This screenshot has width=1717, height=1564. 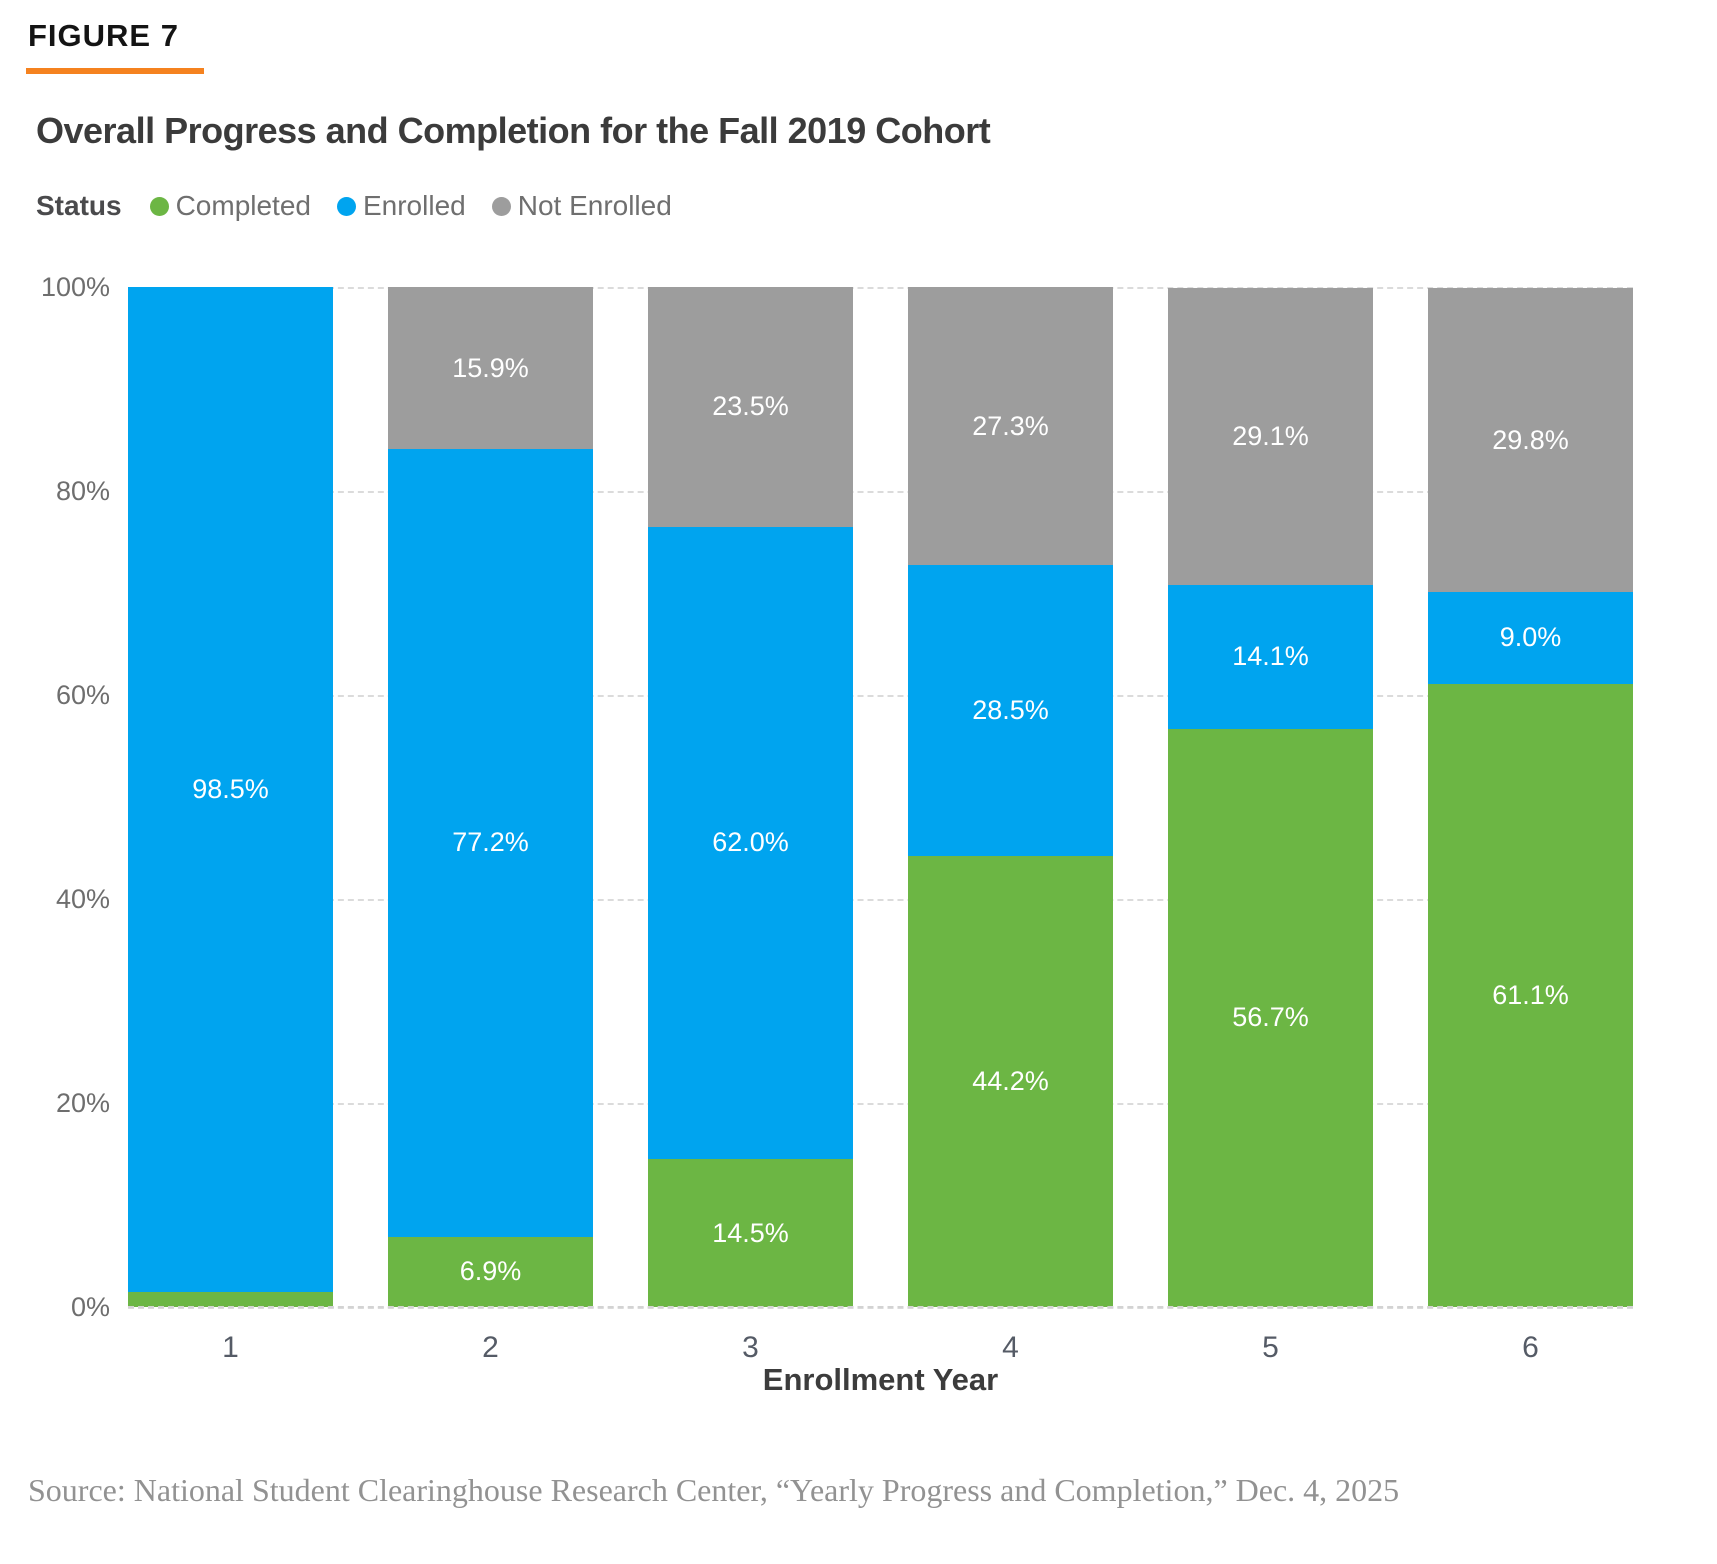 I want to click on bar-segment-enrolled-year-2: 77.2%, so click(x=490, y=843).